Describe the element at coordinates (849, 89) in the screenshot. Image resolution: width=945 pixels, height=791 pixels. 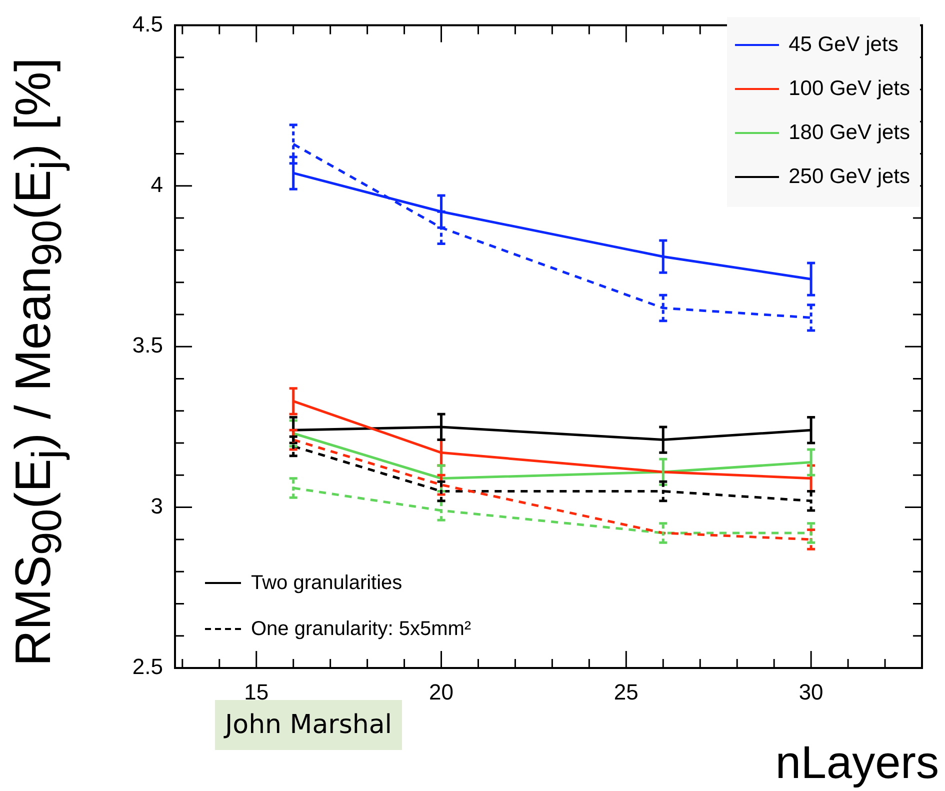
I see `legend-label: 100 GeV jets` at that location.